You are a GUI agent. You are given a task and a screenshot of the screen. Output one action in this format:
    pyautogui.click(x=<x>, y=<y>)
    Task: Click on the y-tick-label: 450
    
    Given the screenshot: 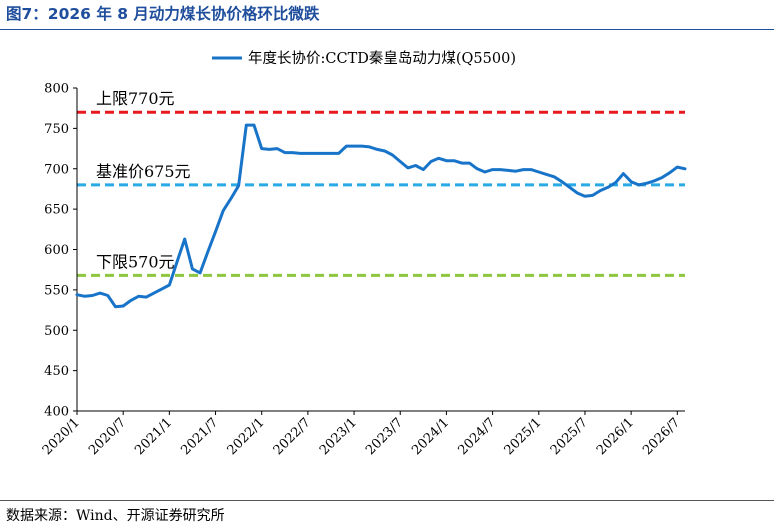 What is the action you would take?
    pyautogui.click(x=56, y=371)
    